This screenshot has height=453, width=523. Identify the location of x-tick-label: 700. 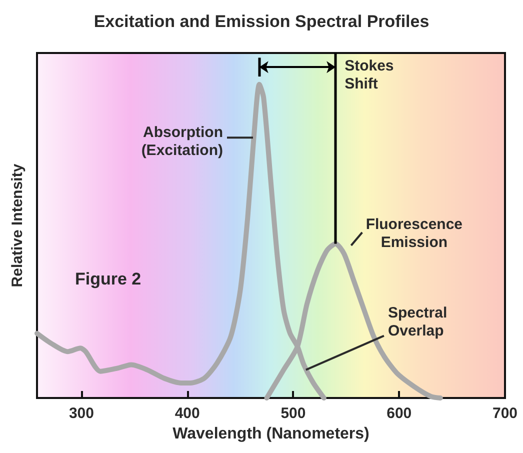
(505, 413).